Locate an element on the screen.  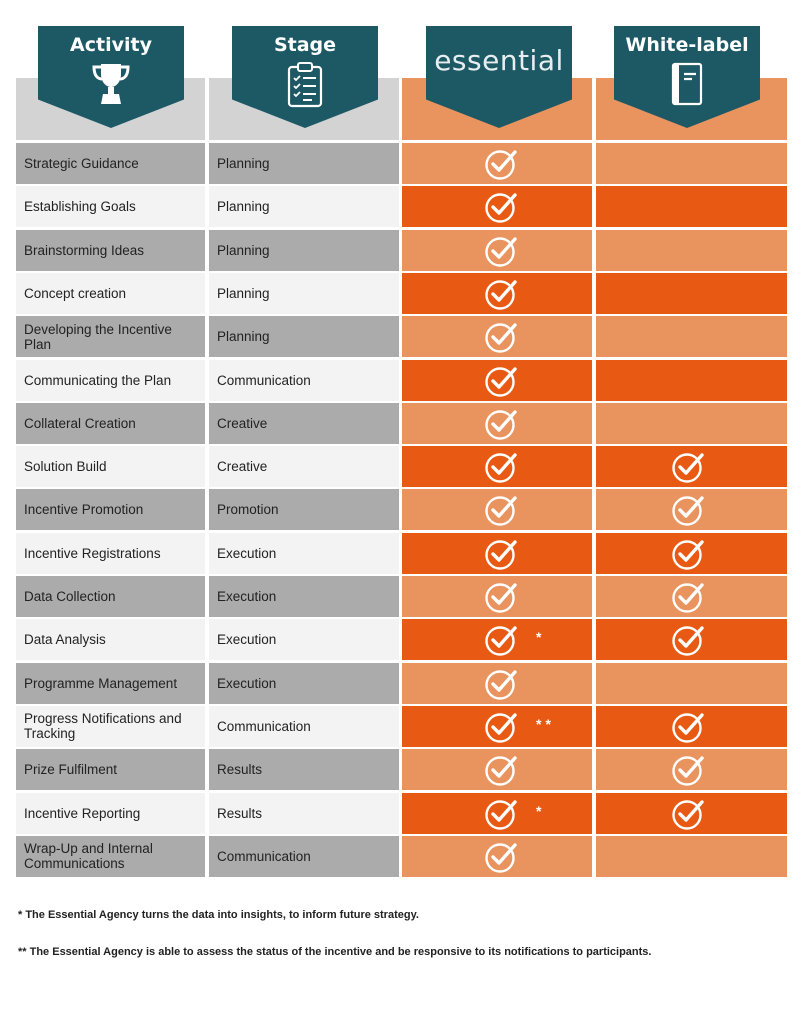
activity-label: Communicating the Plan is located at coordinates (98, 380).